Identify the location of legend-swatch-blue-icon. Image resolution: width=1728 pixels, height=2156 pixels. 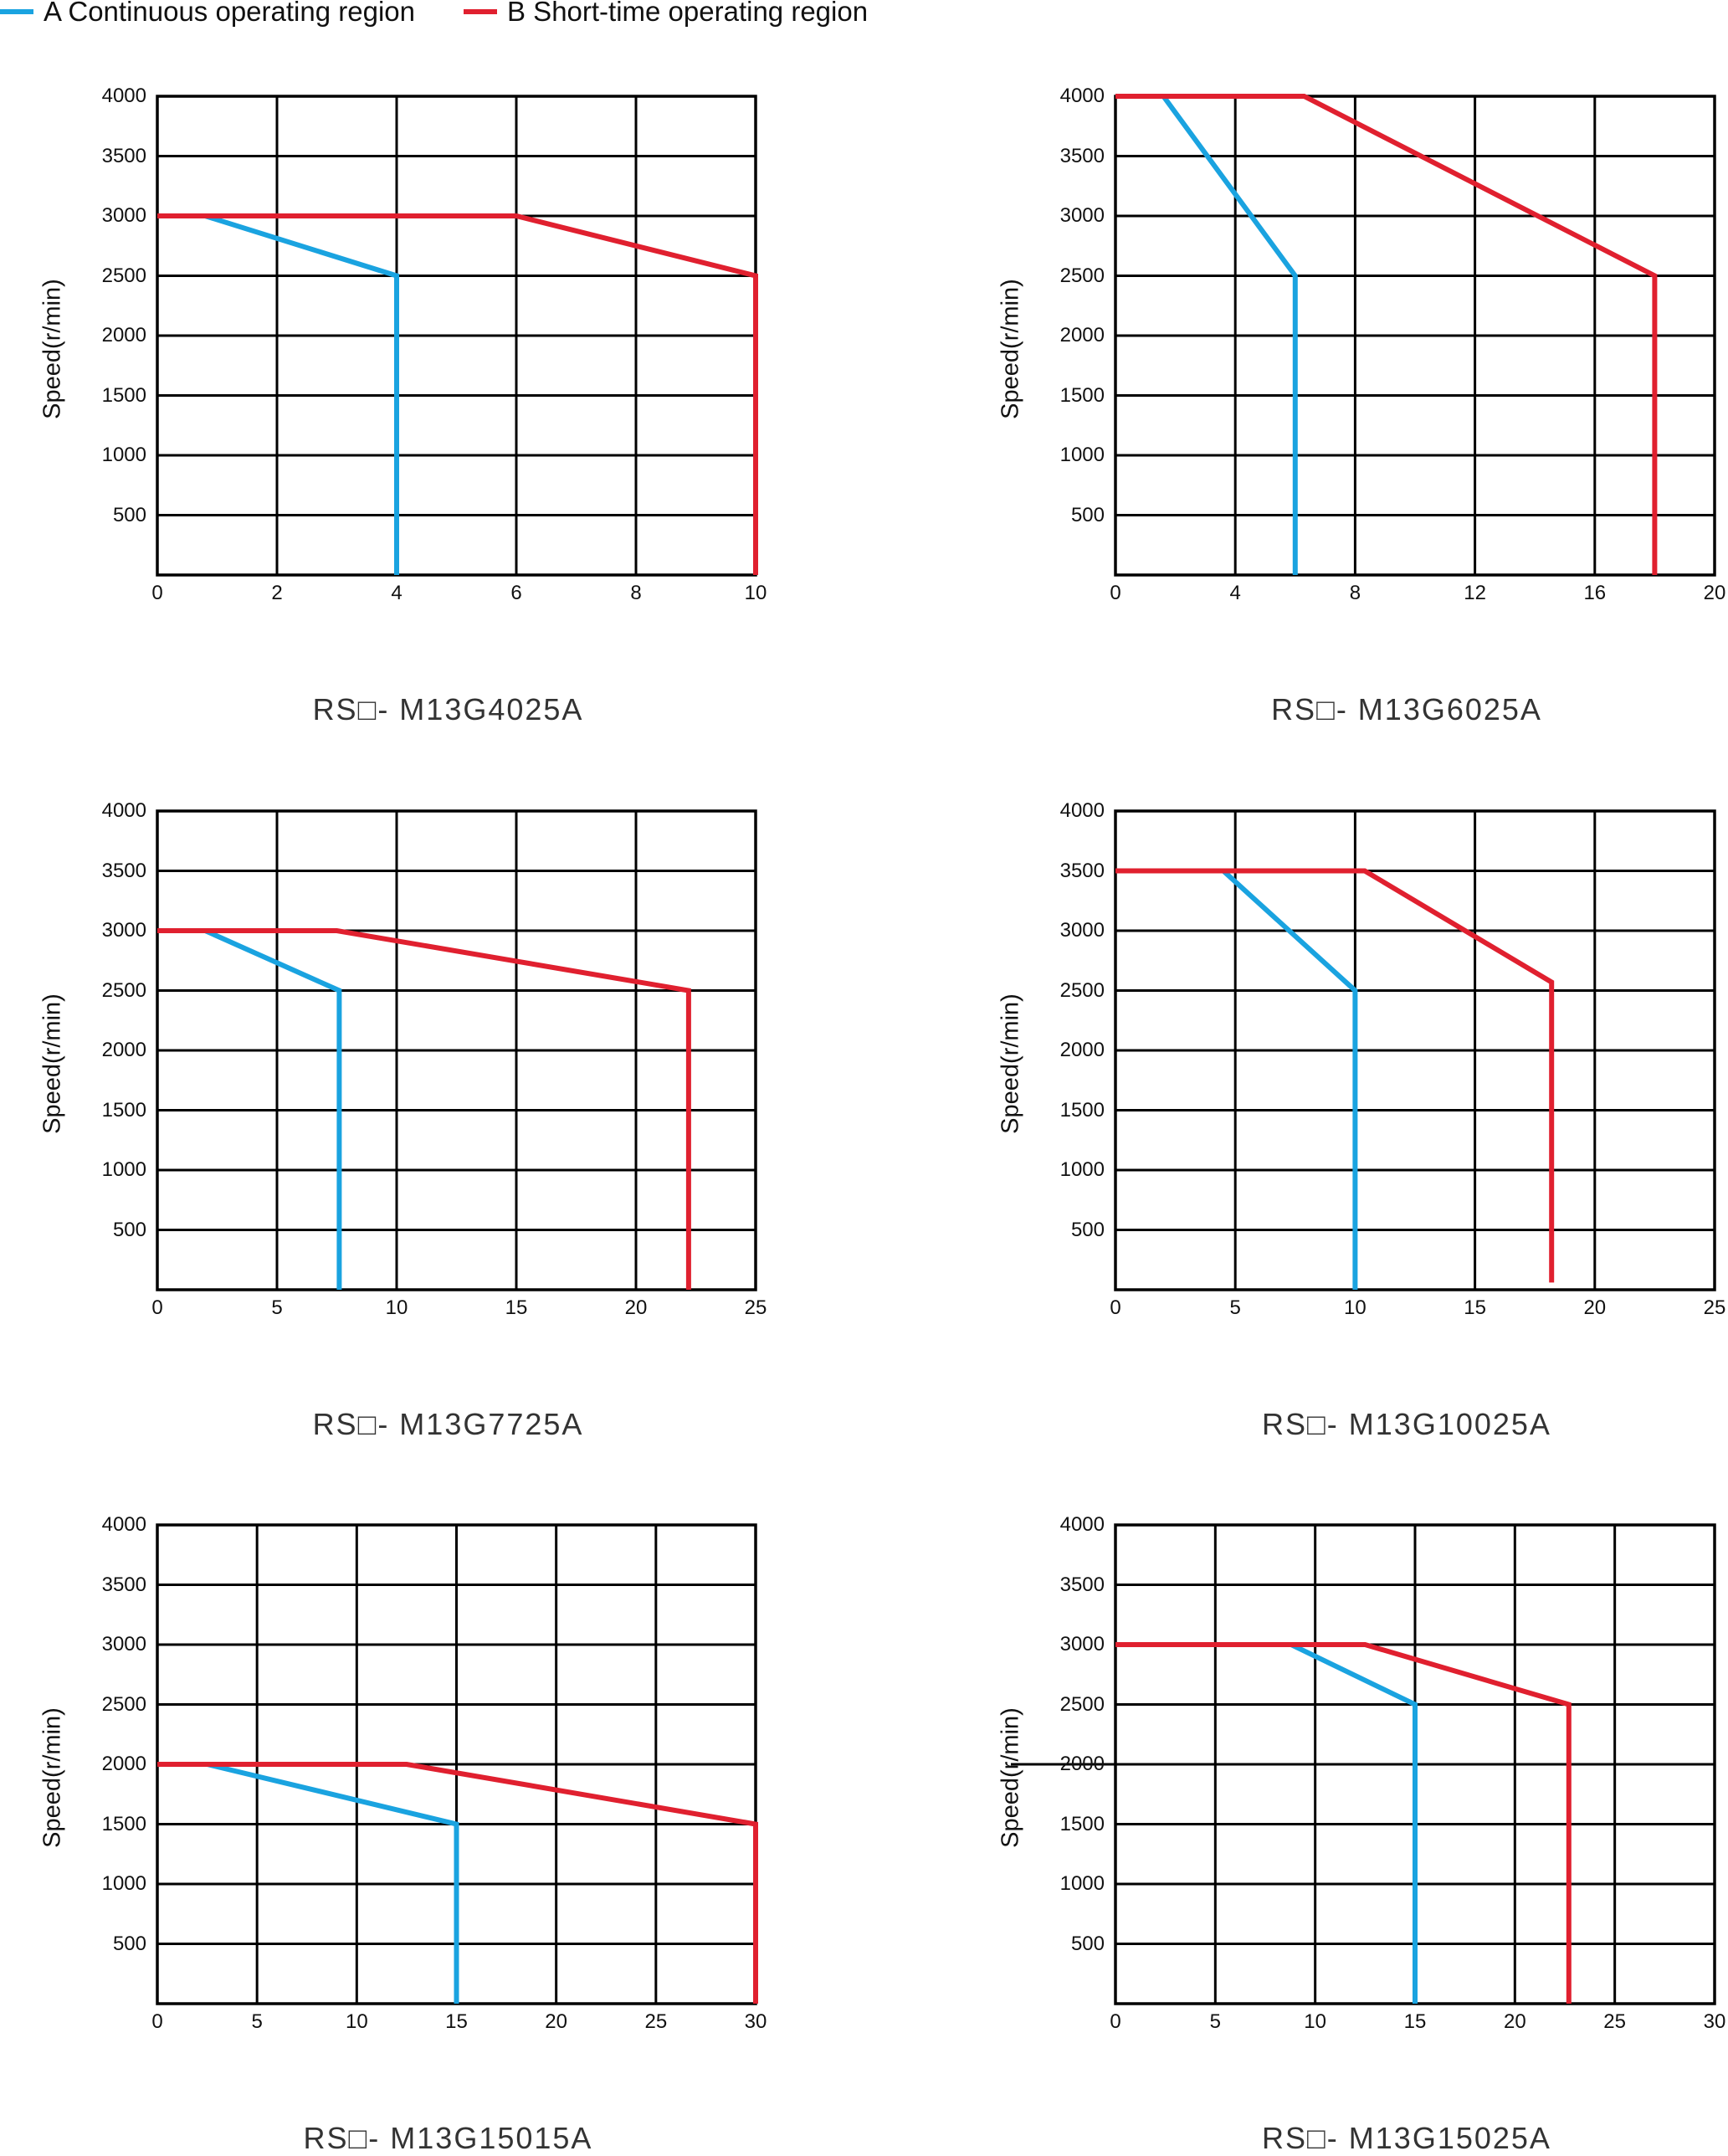
(16, 11).